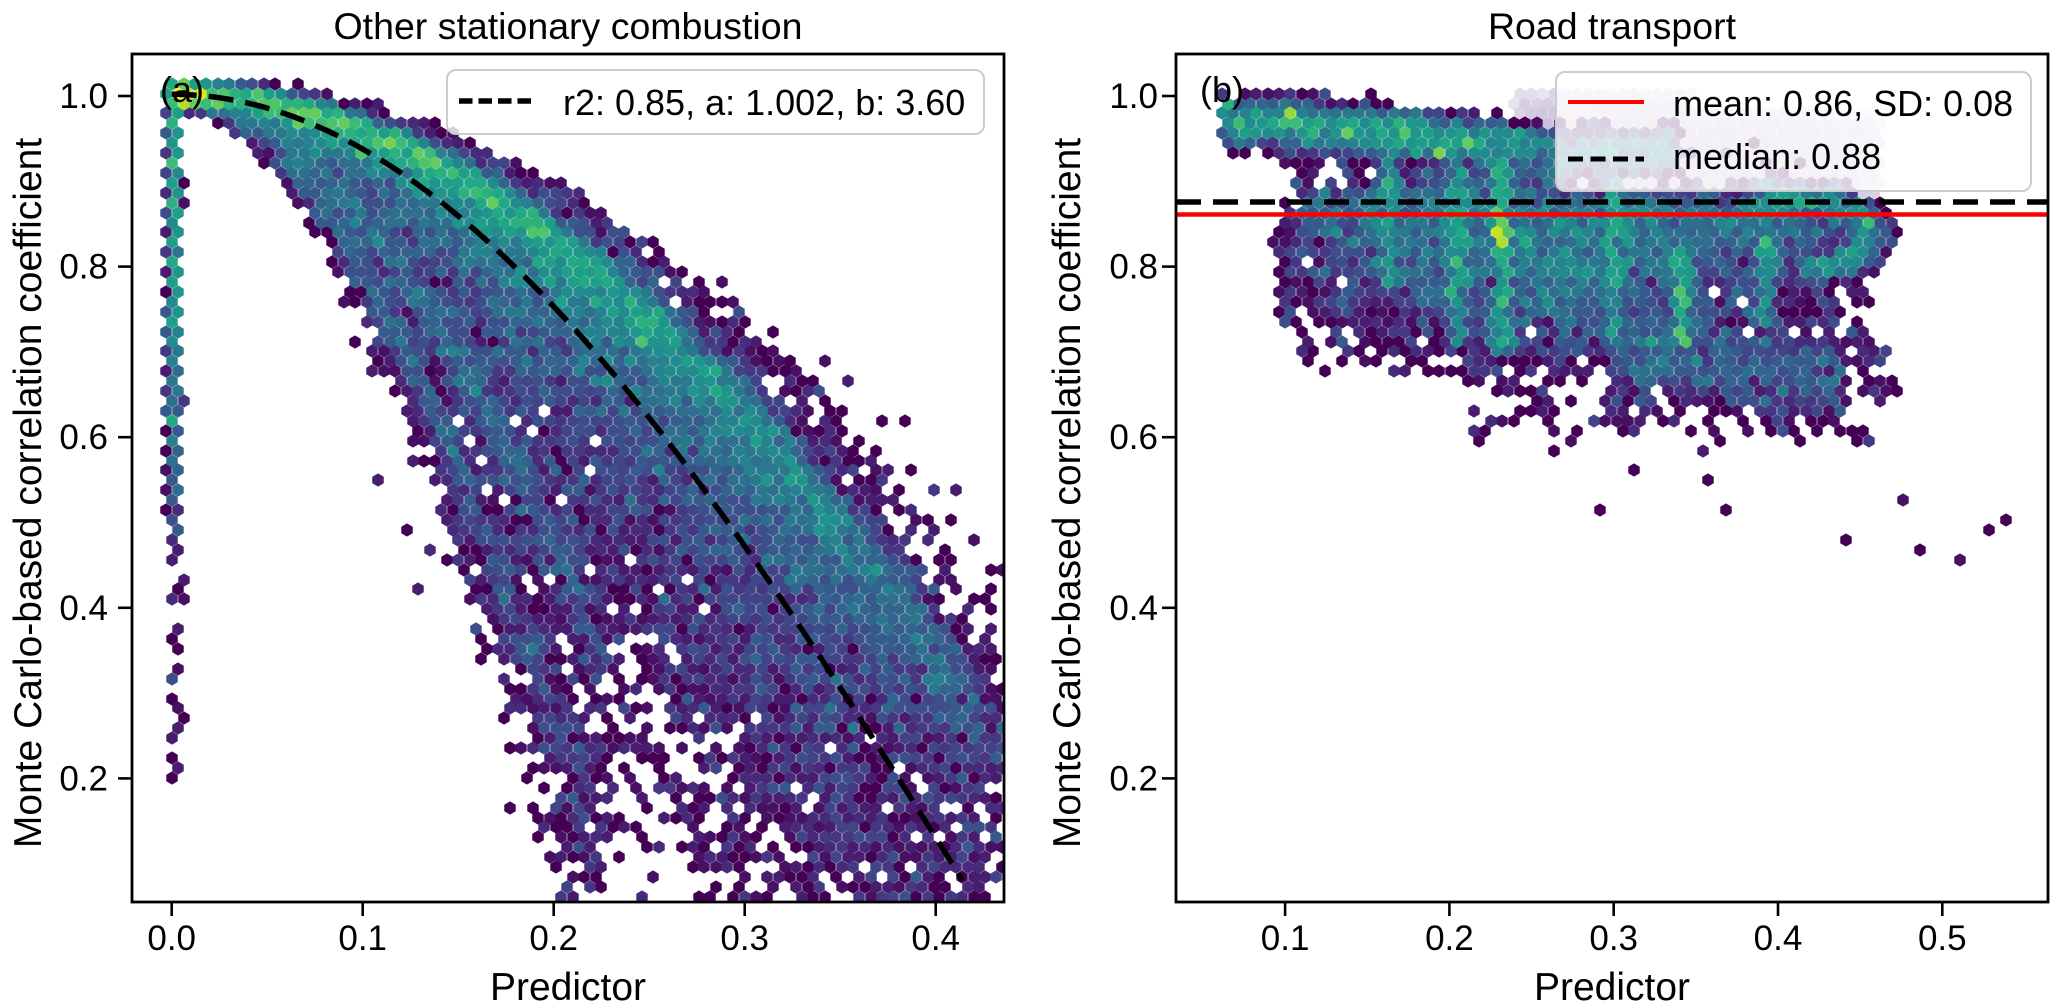  I want to click on svg-text: 0.0, so click(171, 938).